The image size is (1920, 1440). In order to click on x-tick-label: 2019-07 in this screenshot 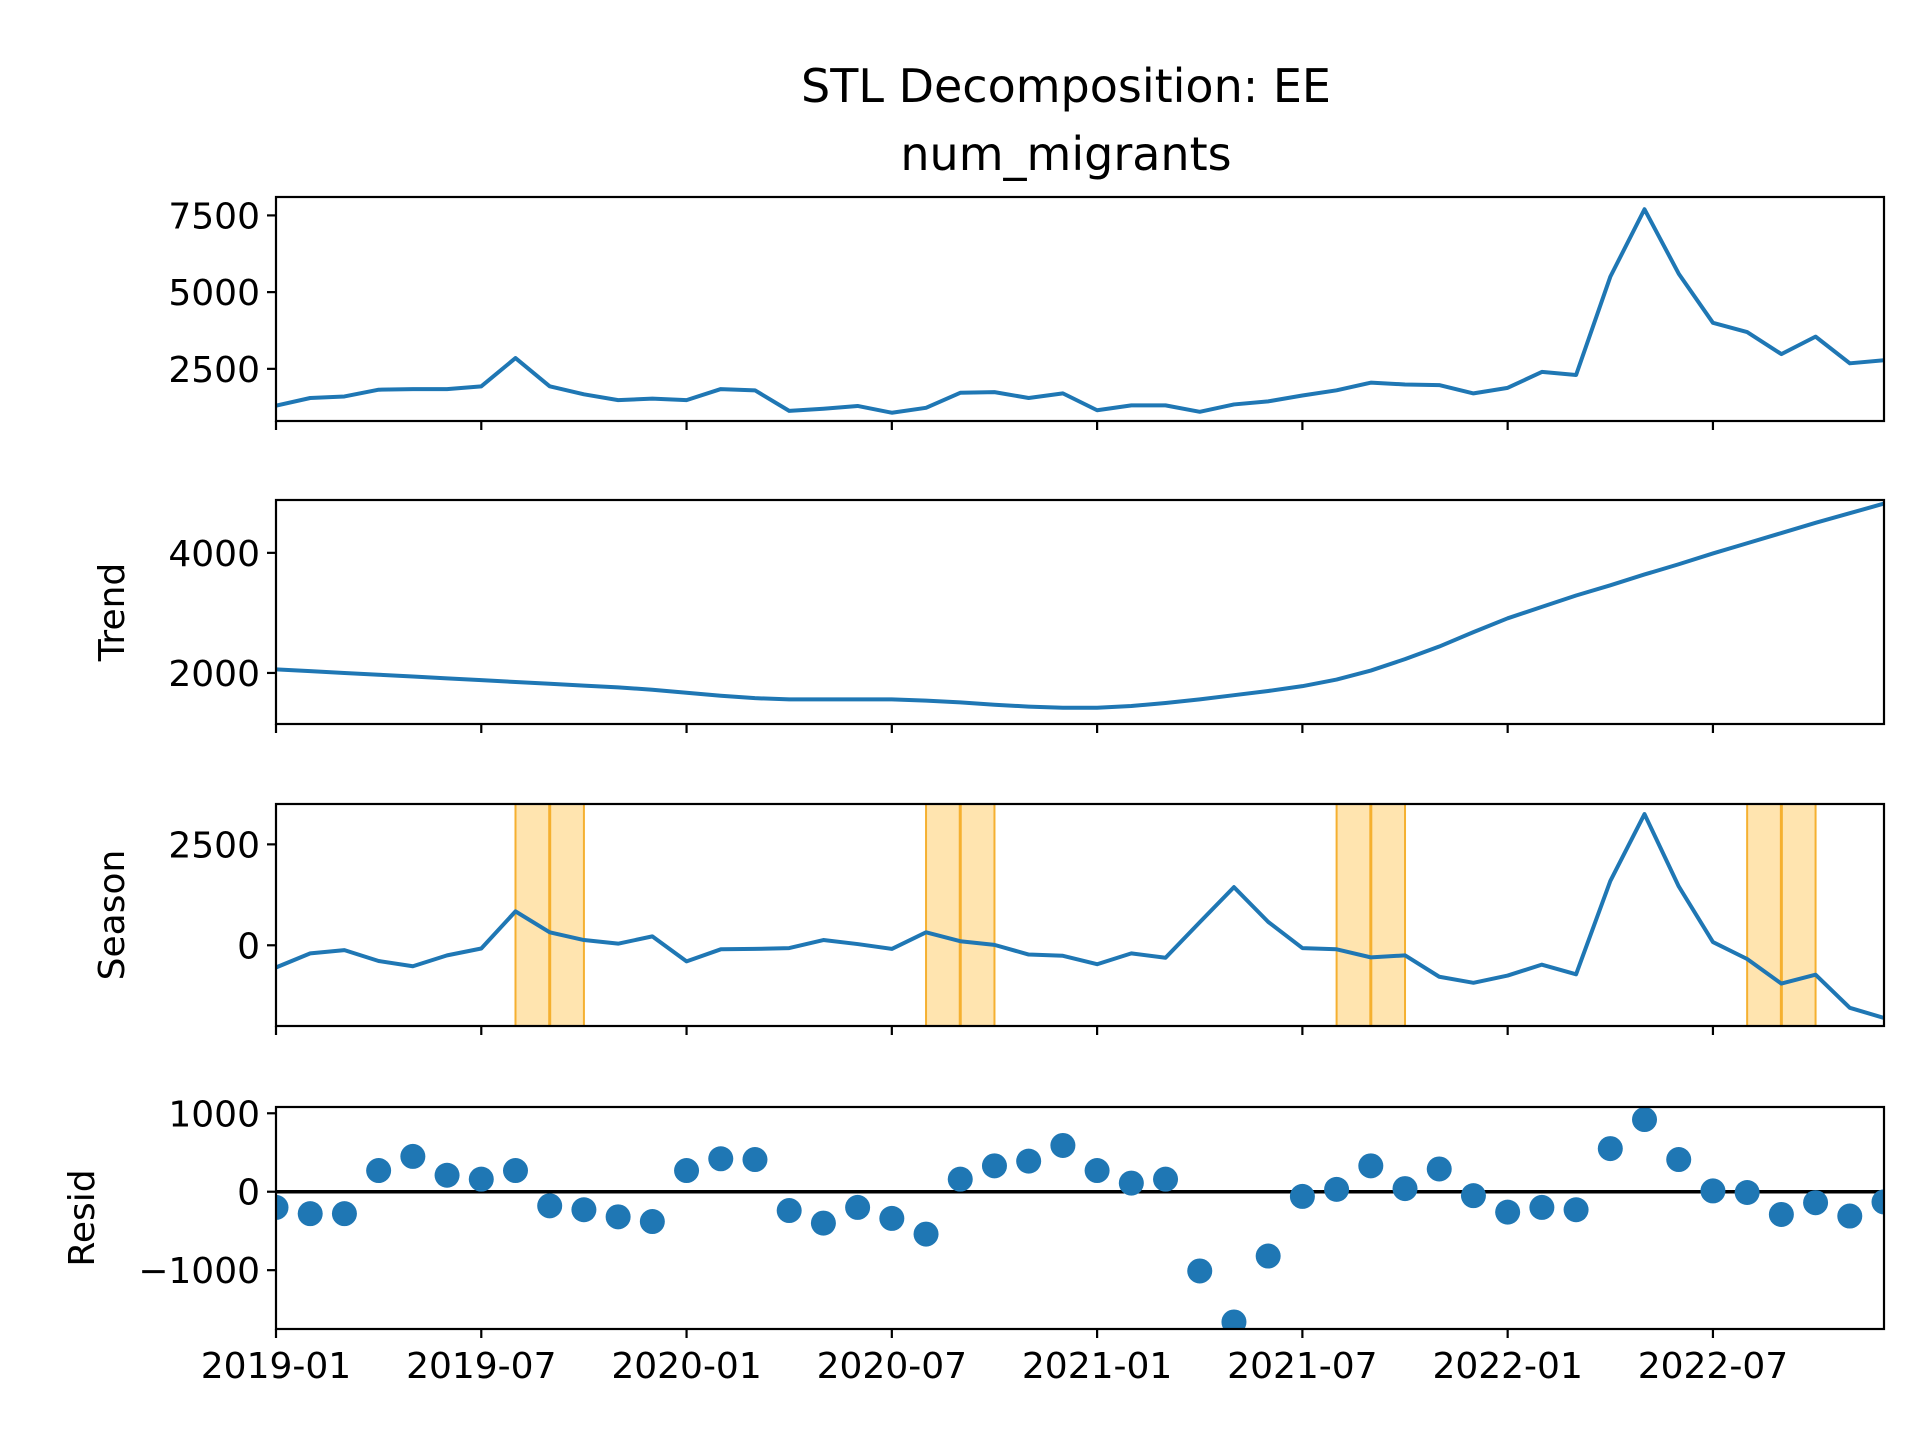, I will do `click(481, 1366)`.